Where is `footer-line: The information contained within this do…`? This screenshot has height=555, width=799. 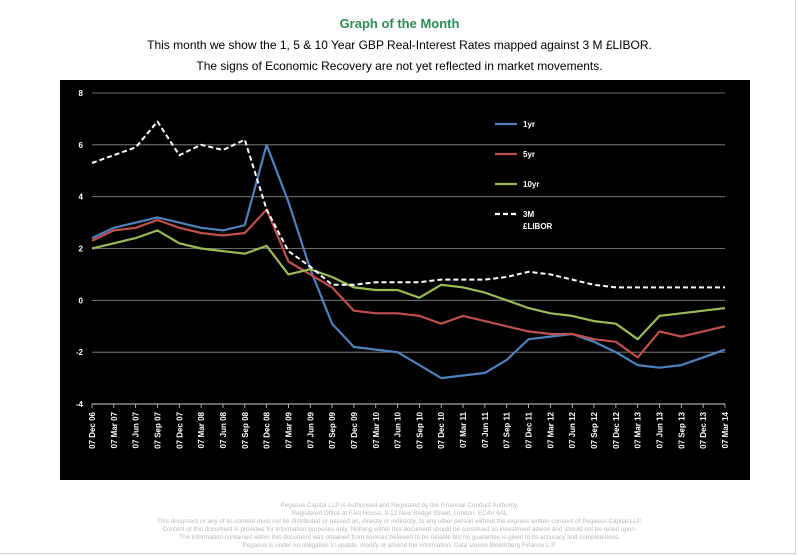
footer-line: The information contained within this do… is located at coordinates (399, 537).